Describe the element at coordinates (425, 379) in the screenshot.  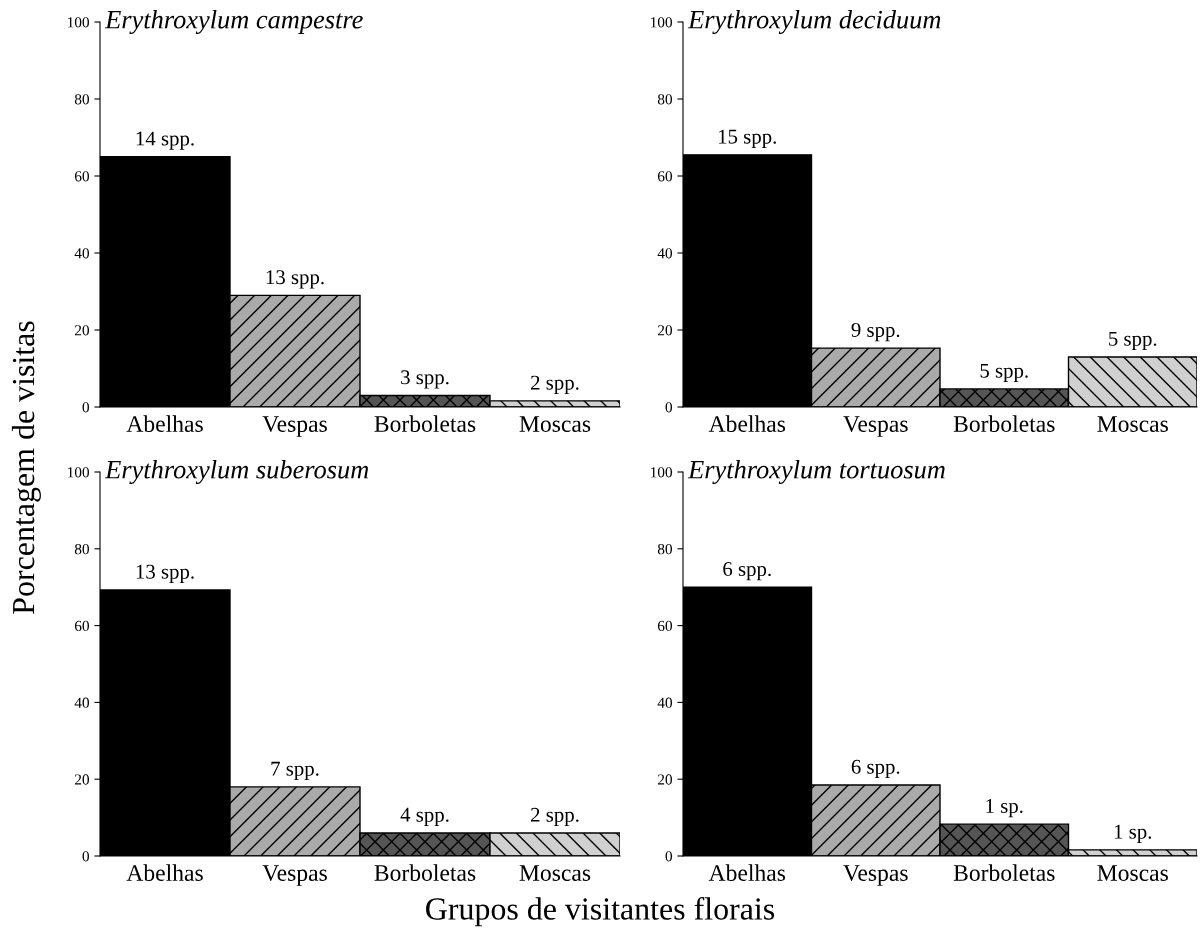
I see `annotation: 3 spp.` at that location.